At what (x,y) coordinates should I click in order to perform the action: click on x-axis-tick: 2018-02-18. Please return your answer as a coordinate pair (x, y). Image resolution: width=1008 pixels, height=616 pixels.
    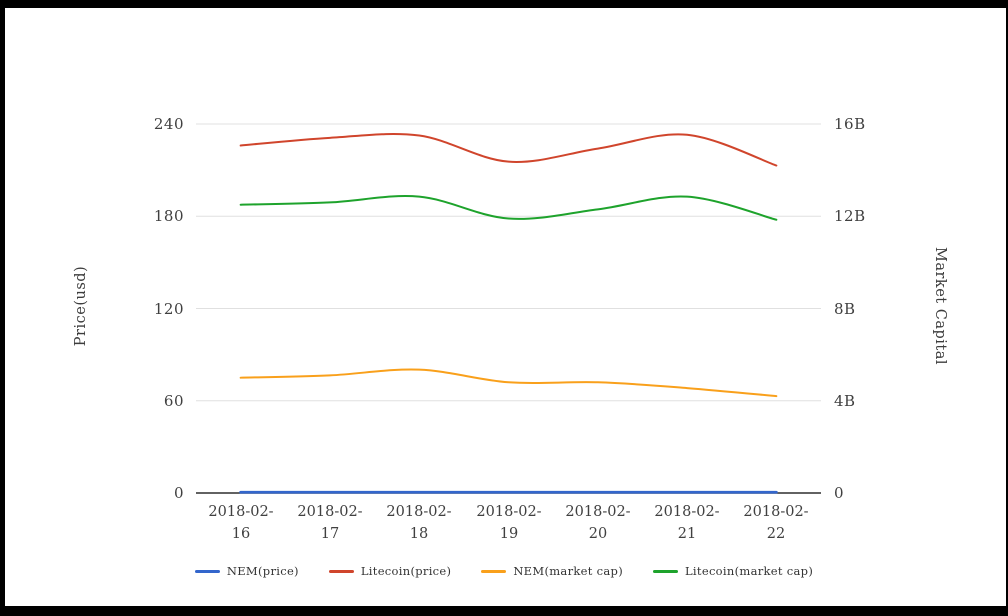
    Looking at the image, I should click on (419, 523).